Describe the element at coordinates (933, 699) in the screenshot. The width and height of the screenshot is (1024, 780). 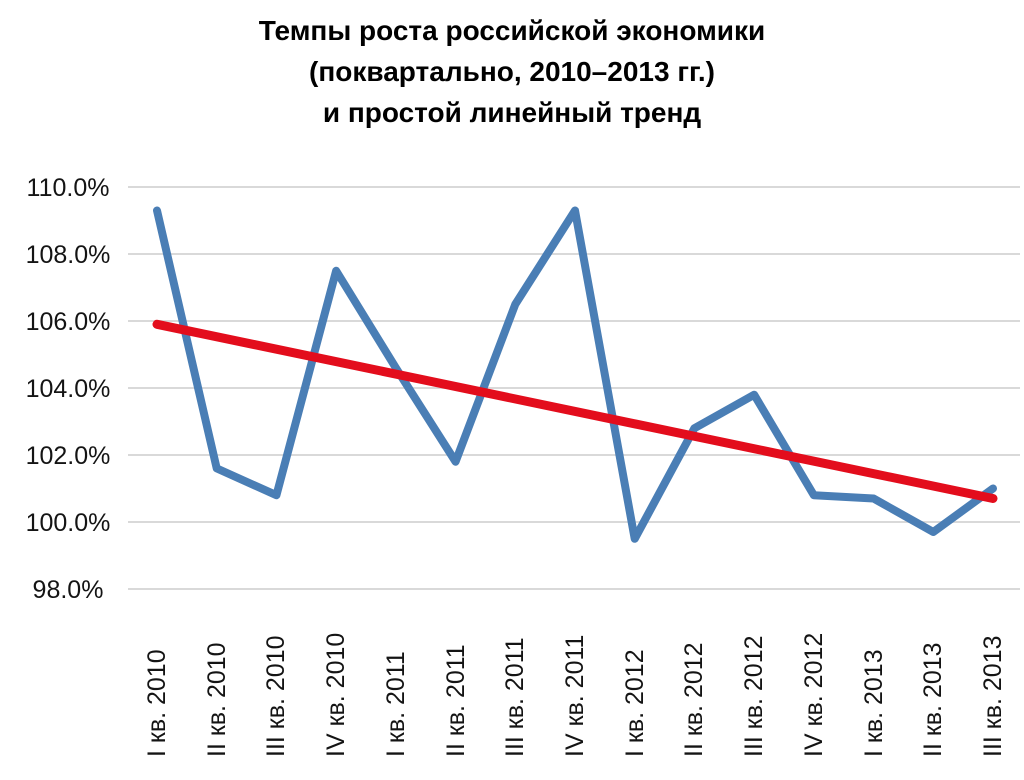
I see `x-tick-label: II кв. 2013` at that location.